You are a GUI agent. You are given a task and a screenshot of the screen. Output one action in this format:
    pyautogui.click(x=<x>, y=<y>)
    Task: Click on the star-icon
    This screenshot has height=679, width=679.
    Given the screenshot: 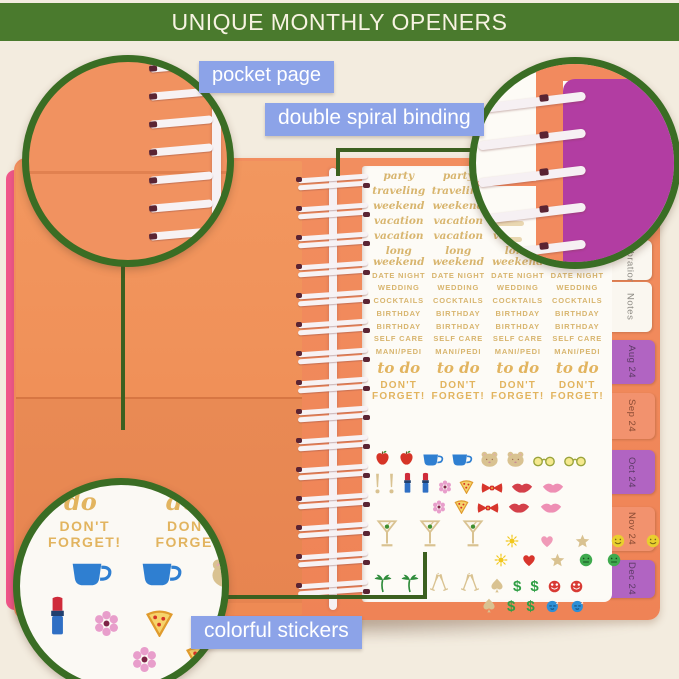 What is the action you would take?
    pyautogui.click(x=557, y=560)
    